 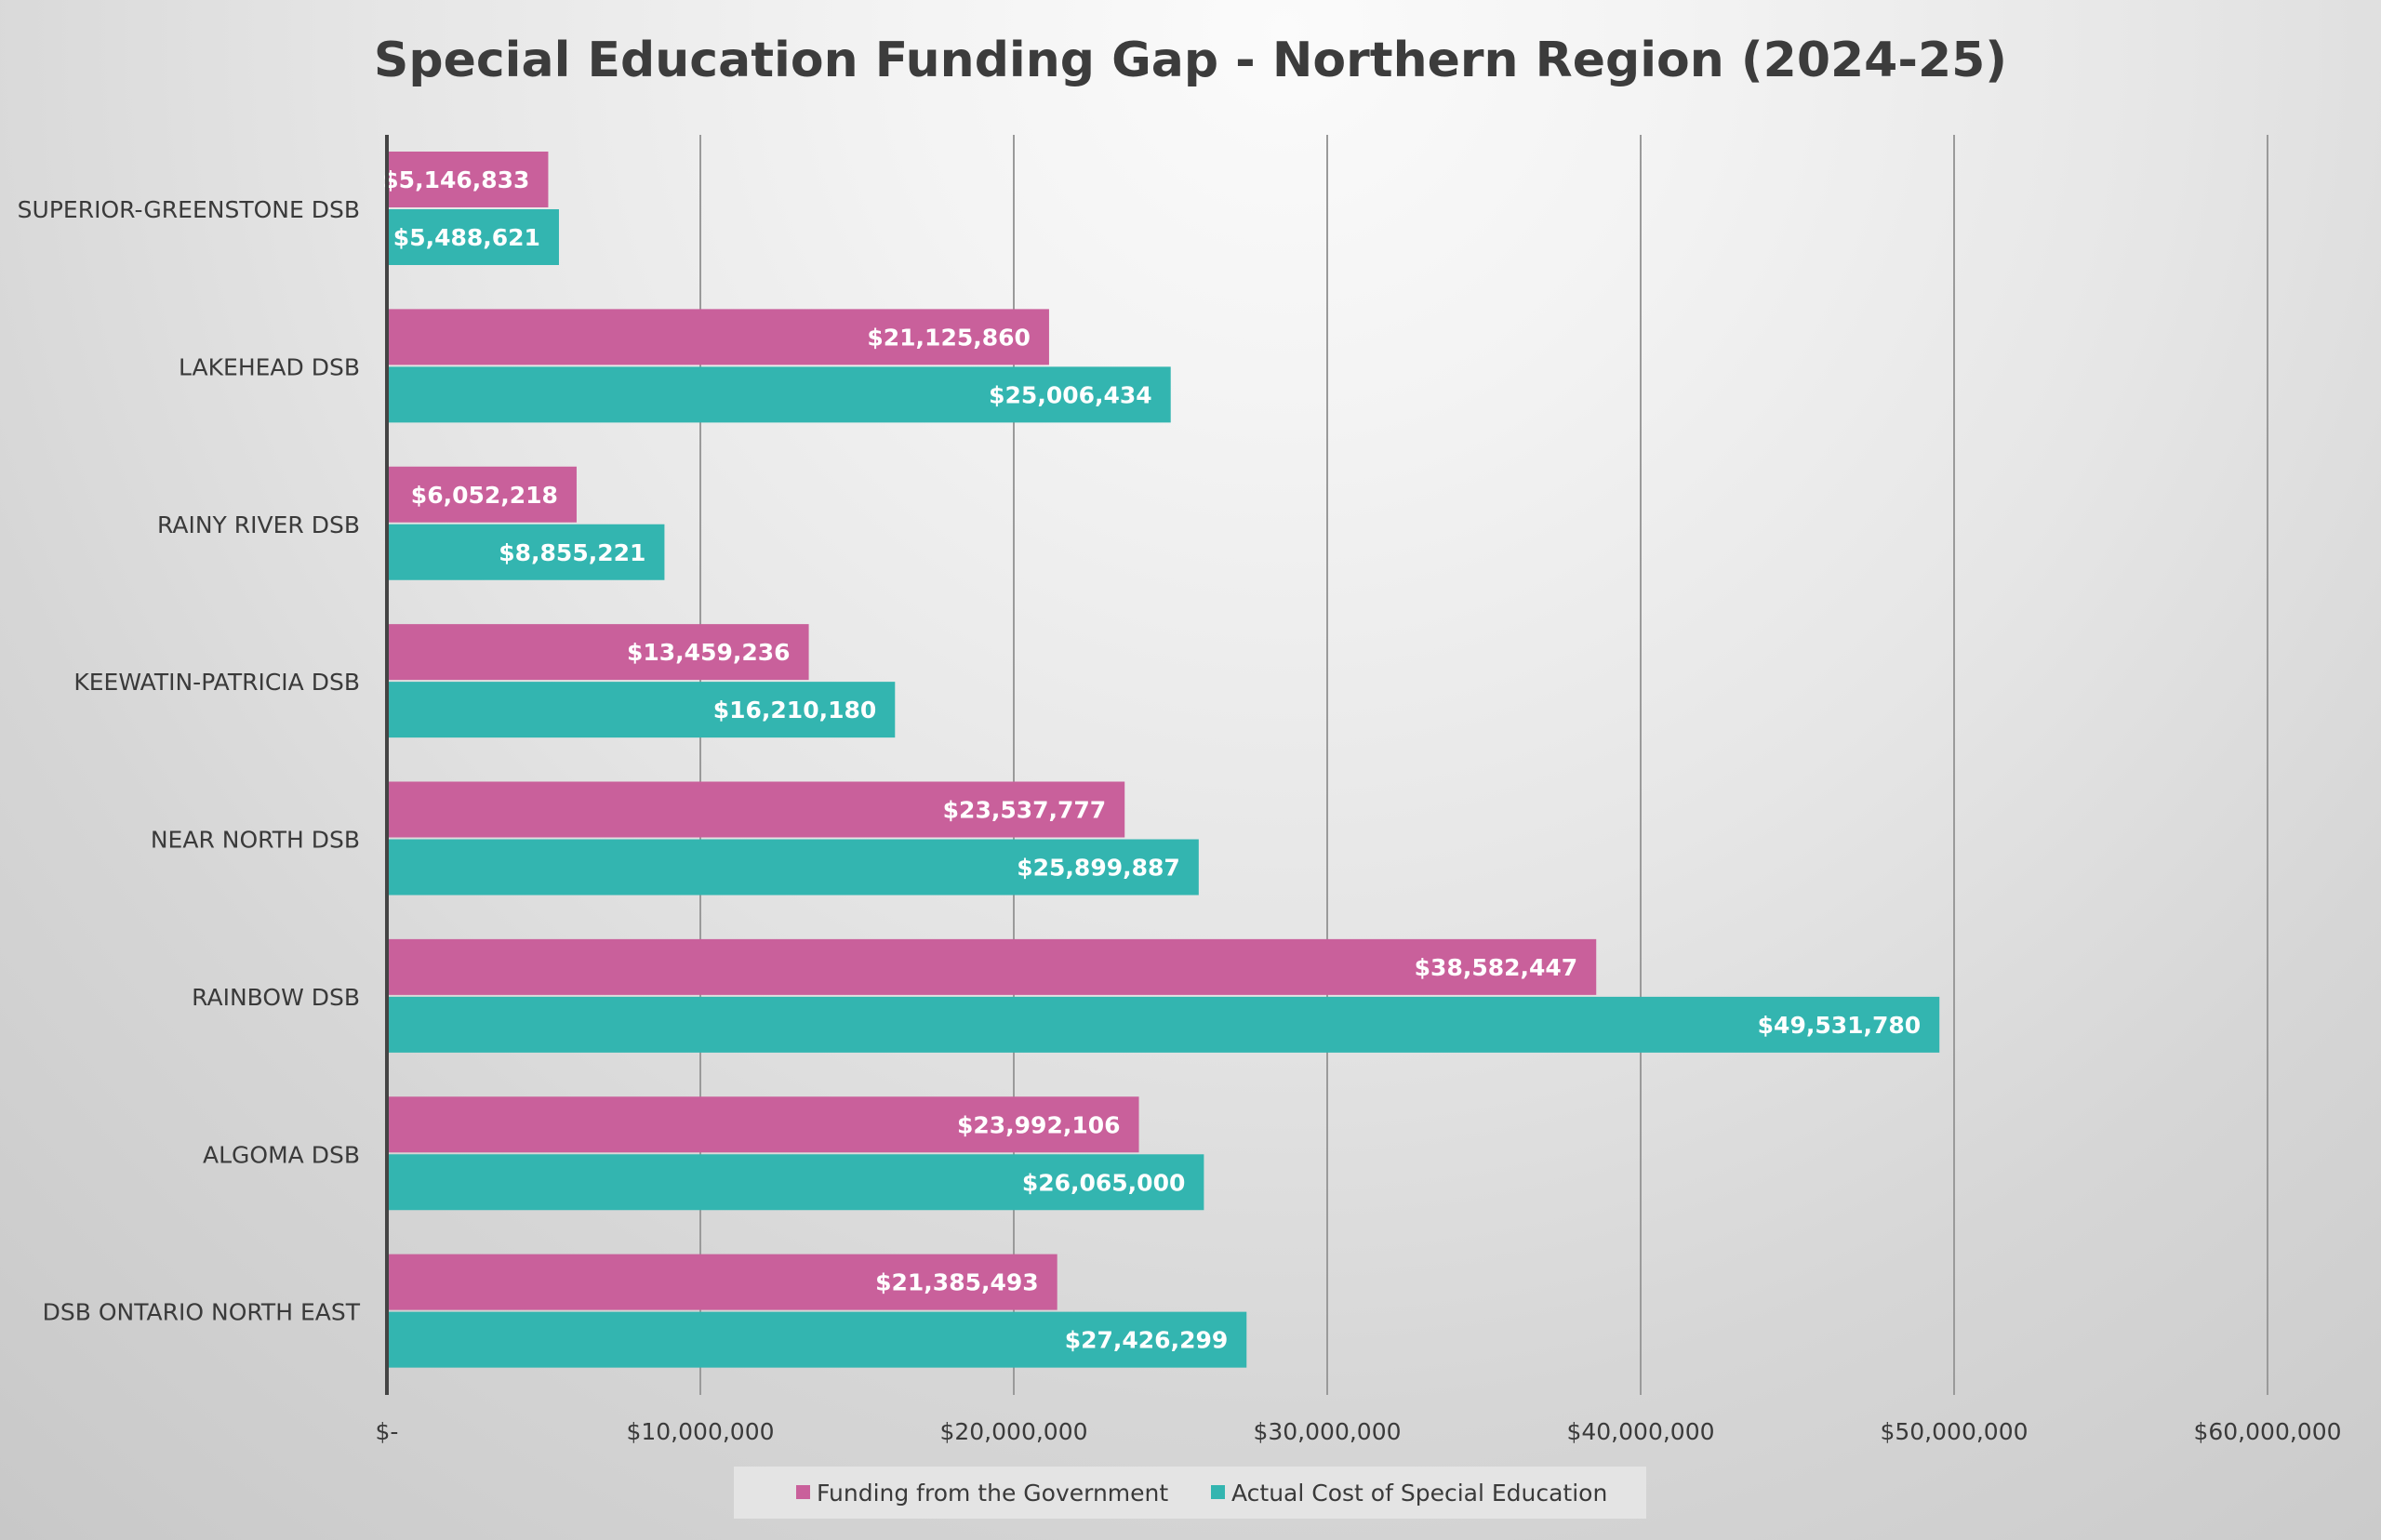 What do you see at coordinates (1013, 1431) in the screenshot?
I see `tick-label-2: $20,000,000` at bounding box center [1013, 1431].